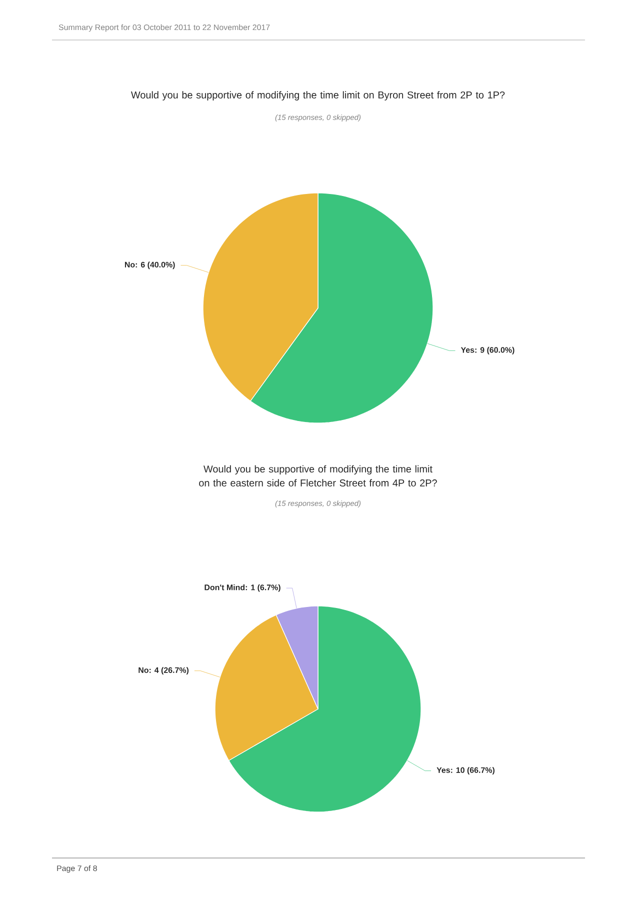  What do you see at coordinates (318, 475) in the screenshot?
I see `chart-title: Would you be supportive of modifying the time limit on the eastern side of Fletcher Street from 4P to 2P?` at bounding box center [318, 475].